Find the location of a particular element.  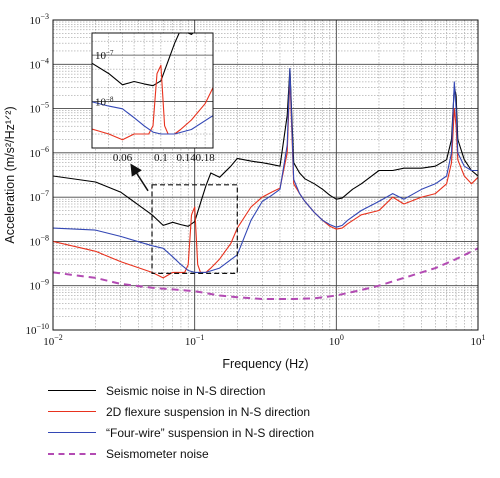

y-tick-label-4: 10⁻⁶ is located at coordinates (39, 152).